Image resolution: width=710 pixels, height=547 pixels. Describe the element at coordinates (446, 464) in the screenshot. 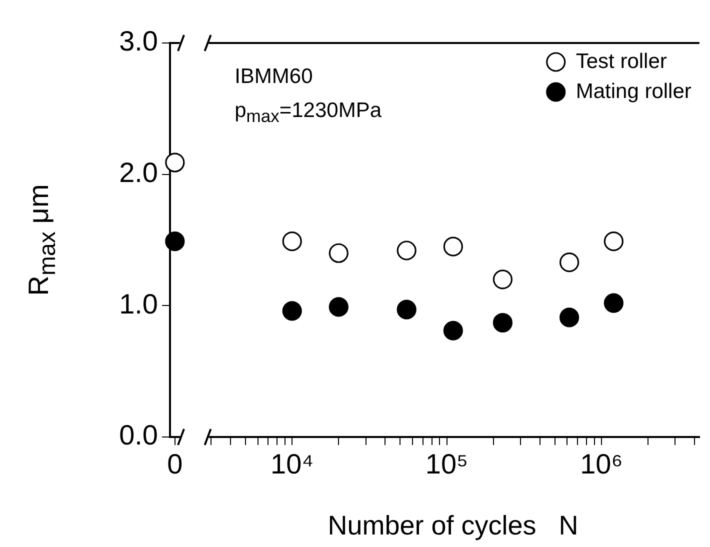

I see `x-tick-label: 10⁵` at that location.